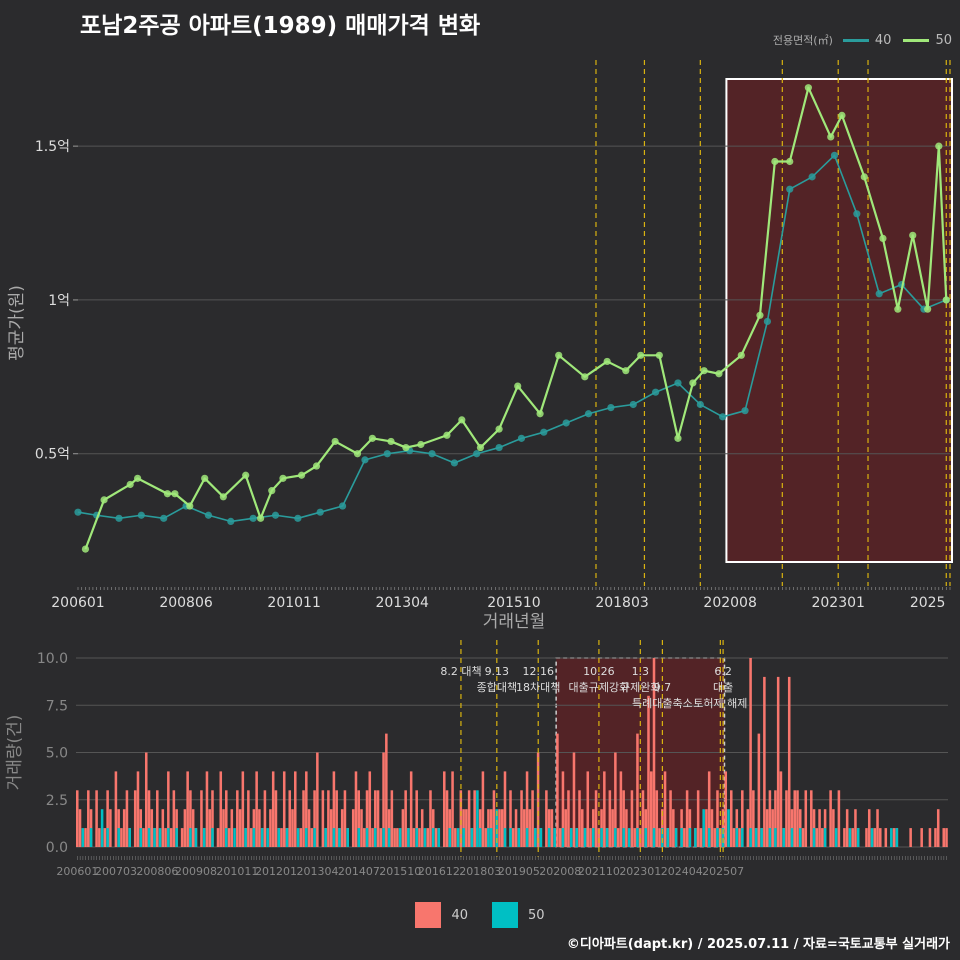 The width and height of the screenshot is (960, 960). What do you see at coordinates (729, 603) in the screenshot?
I see `x-tick-label-6: 202008` at bounding box center [729, 603].